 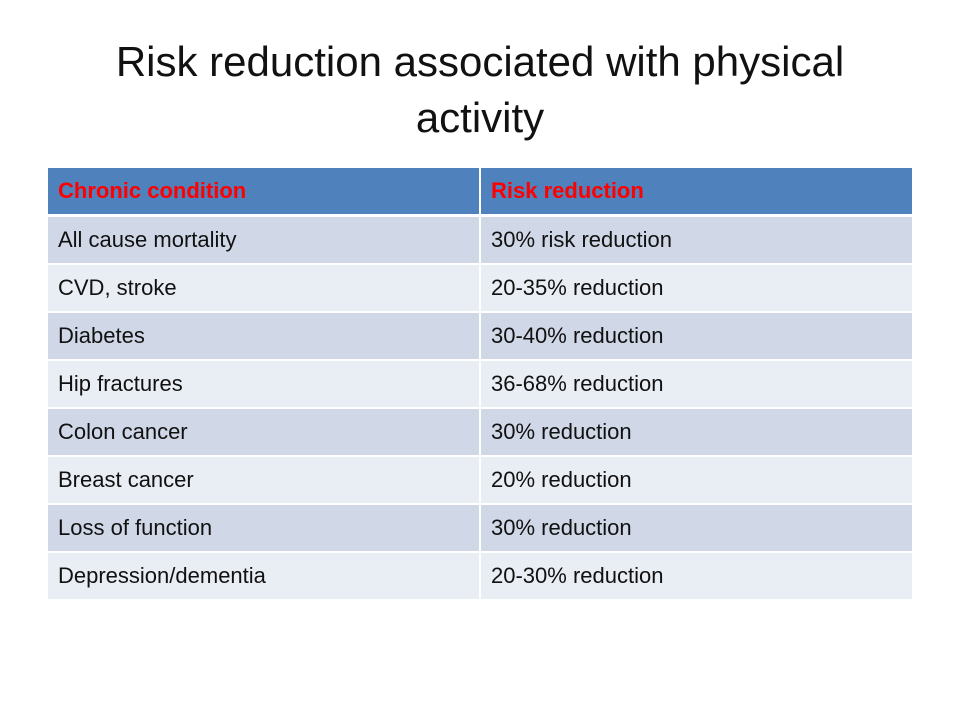 What do you see at coordinates (264, 192) in the screenshot?
I see `header-chronic-condition: Chronic condition` at bounding box center [264, 192].